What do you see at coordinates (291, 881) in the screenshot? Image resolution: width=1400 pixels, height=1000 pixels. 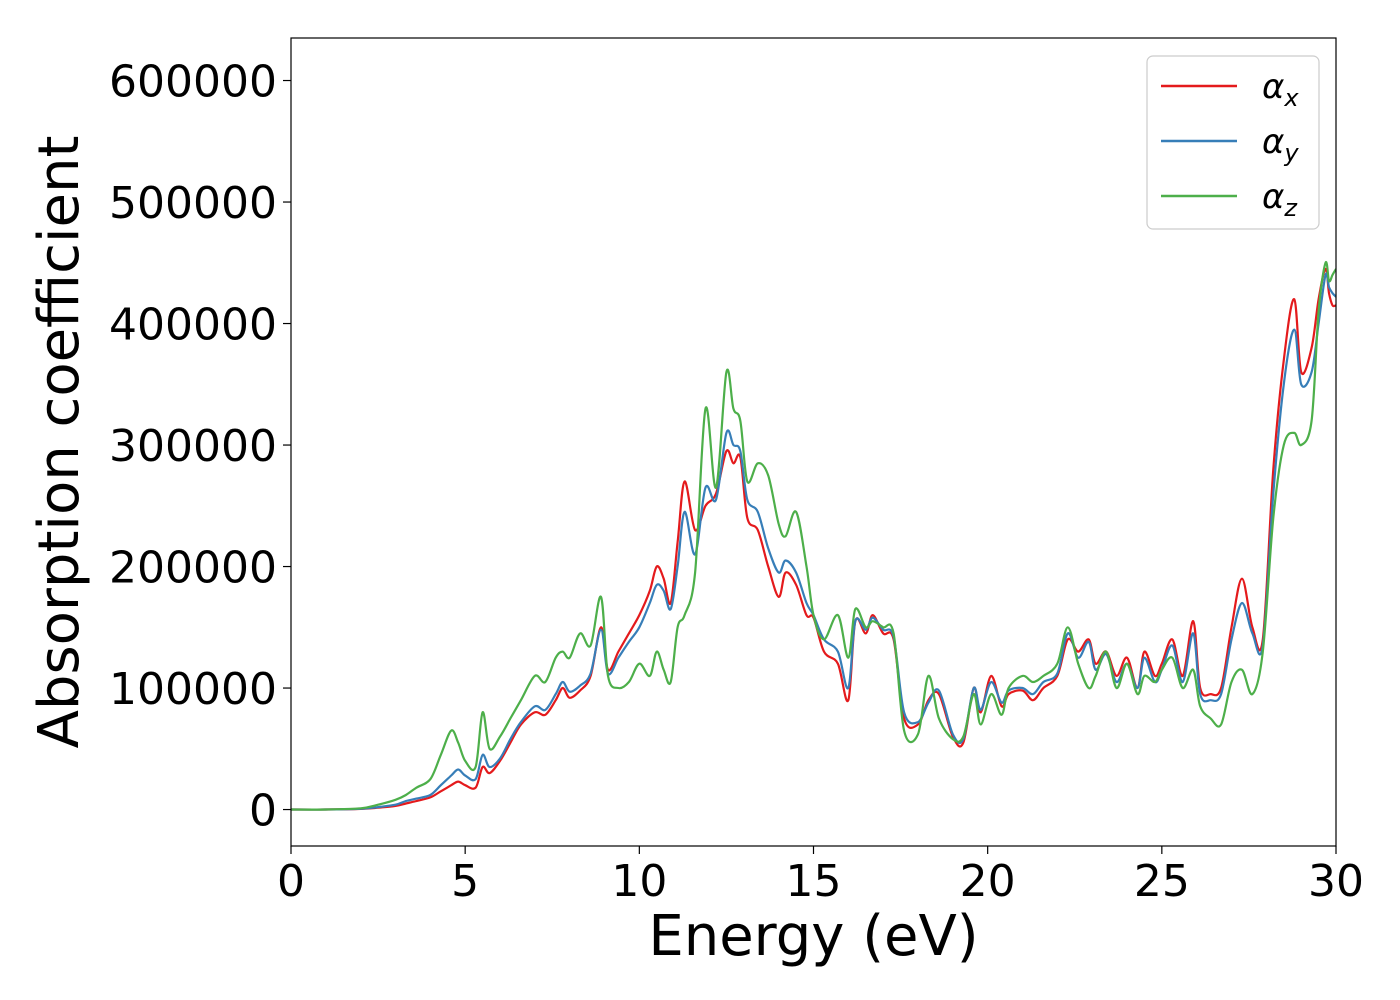 I see `x-tick-label: 0` at bounding box center [291, 881].